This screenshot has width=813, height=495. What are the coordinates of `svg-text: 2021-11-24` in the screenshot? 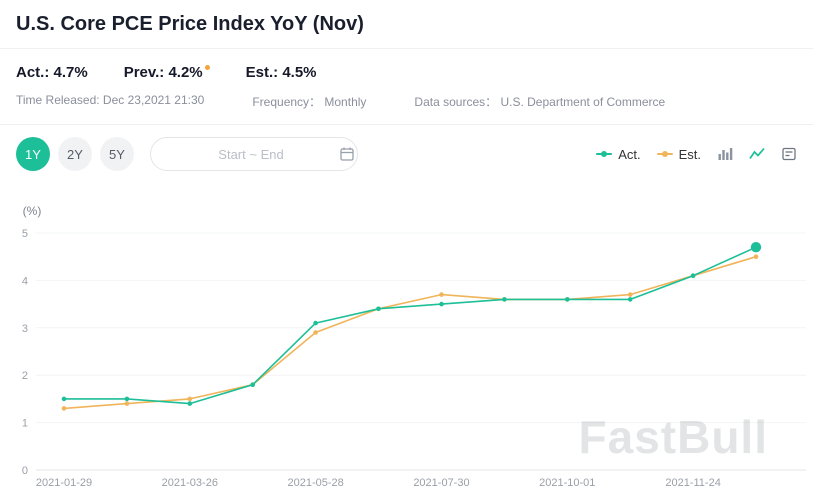 It's located at (692, 483).